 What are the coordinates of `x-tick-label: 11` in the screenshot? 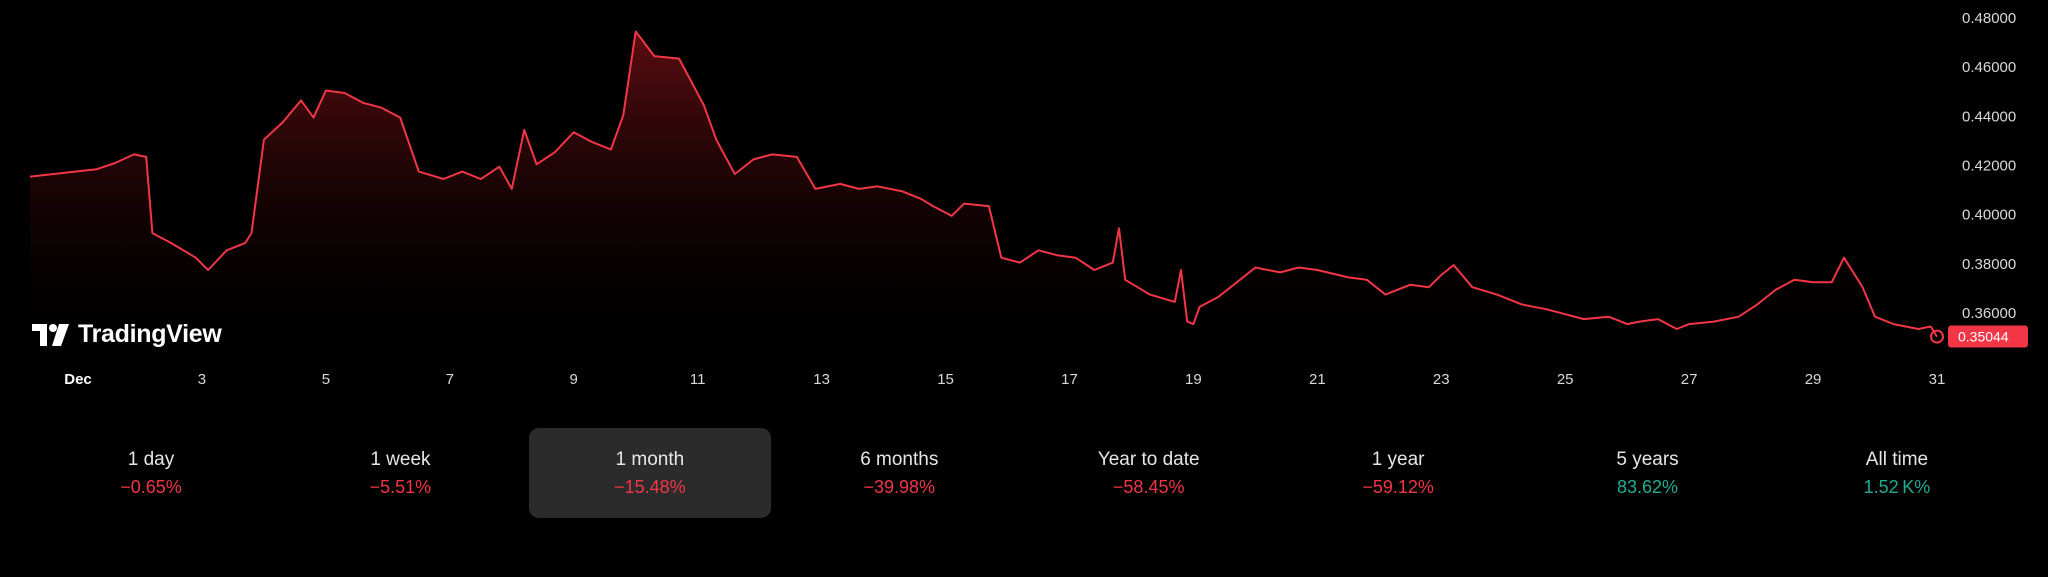 It's located at (698, 379).